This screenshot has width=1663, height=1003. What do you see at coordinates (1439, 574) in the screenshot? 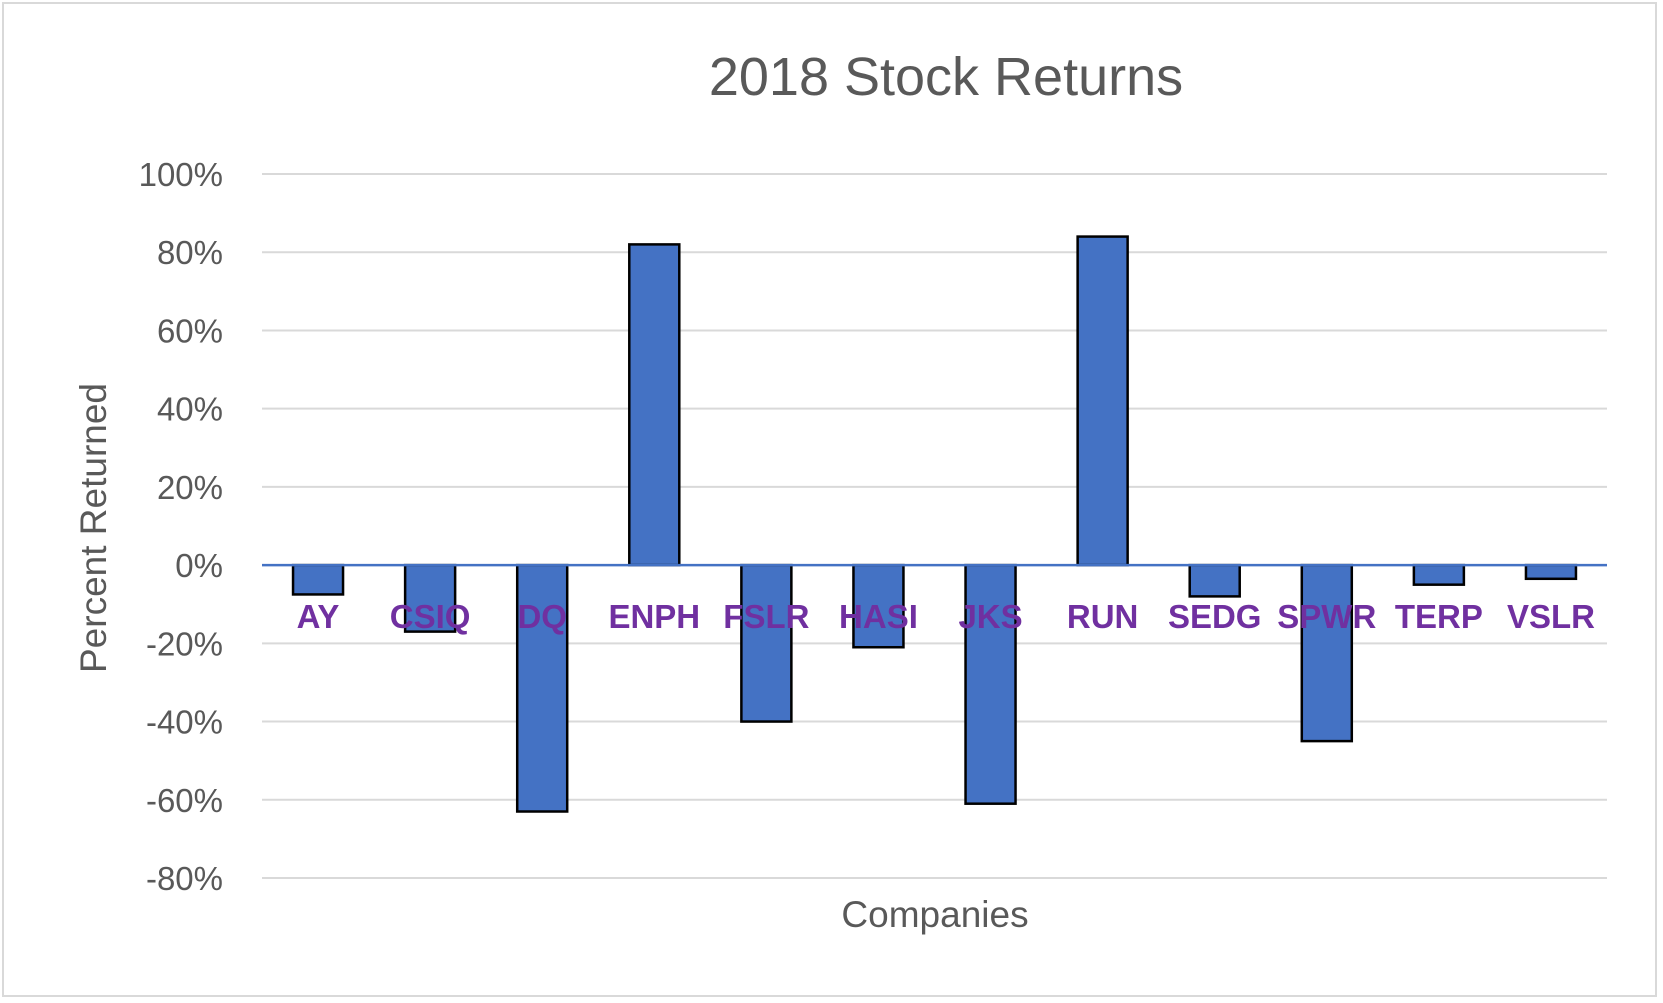
I see `bar-terp` at bounding box center [1439, 574].